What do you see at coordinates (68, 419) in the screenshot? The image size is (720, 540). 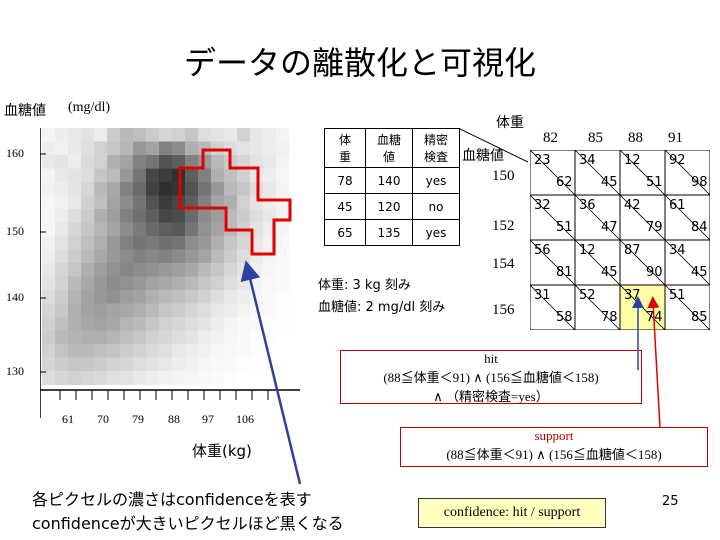 I see `x-tick-61: 61` at bounding box center [68, 419].